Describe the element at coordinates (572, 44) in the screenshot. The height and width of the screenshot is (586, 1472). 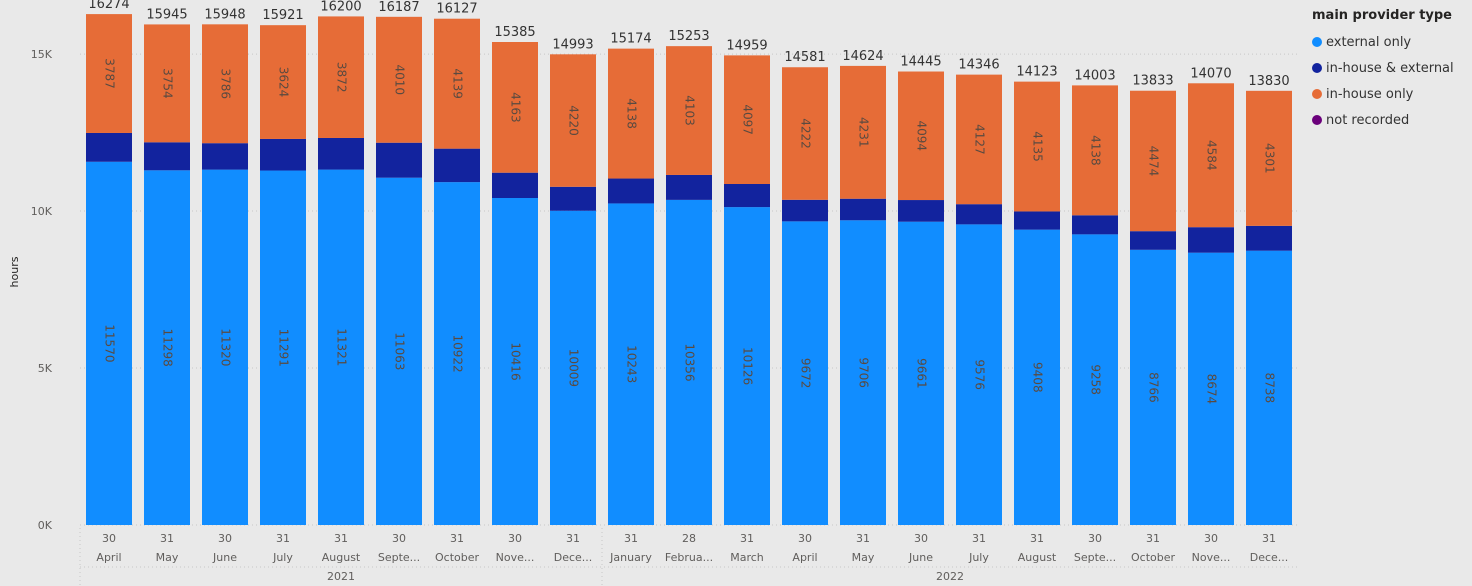
I see `total-label: 14993` at that location.